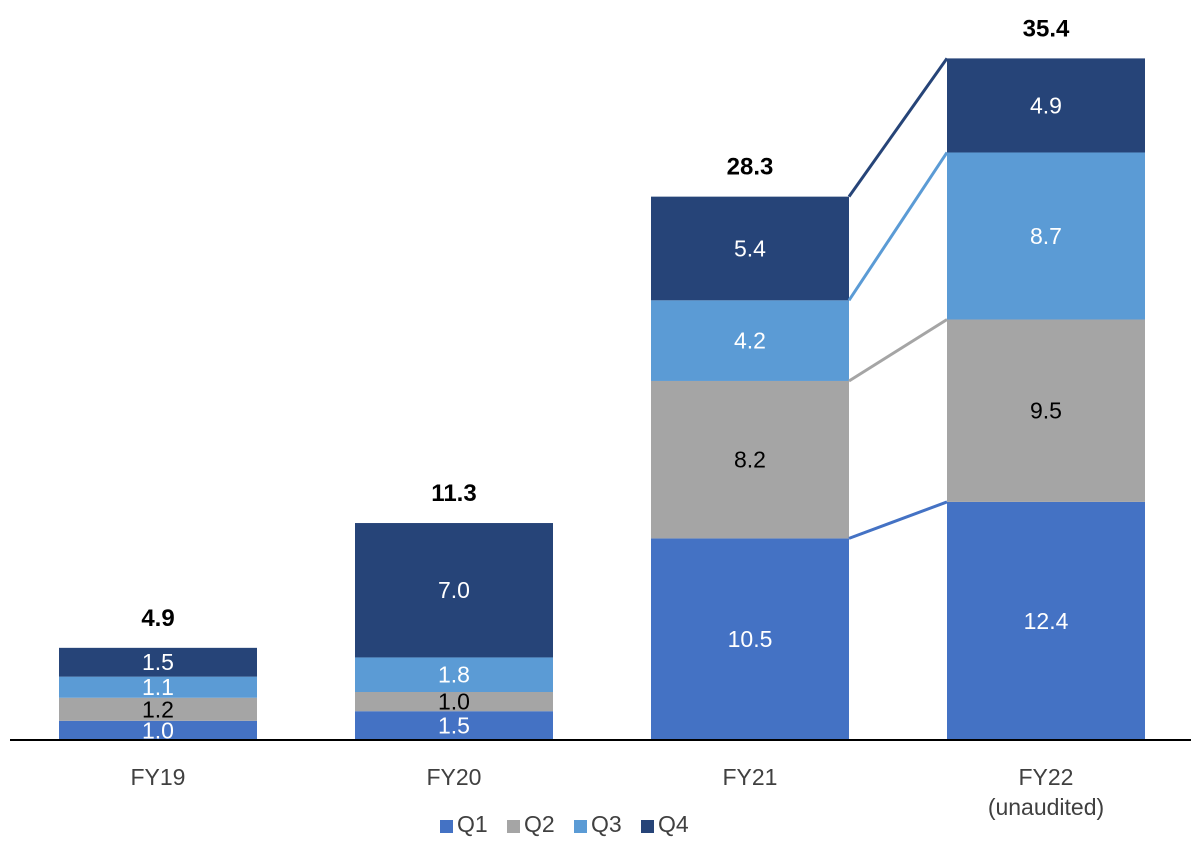  Describe the element at coordinates (1046, 28) in the screenshot. I see `total-label-fy22: 35.4` at that location.